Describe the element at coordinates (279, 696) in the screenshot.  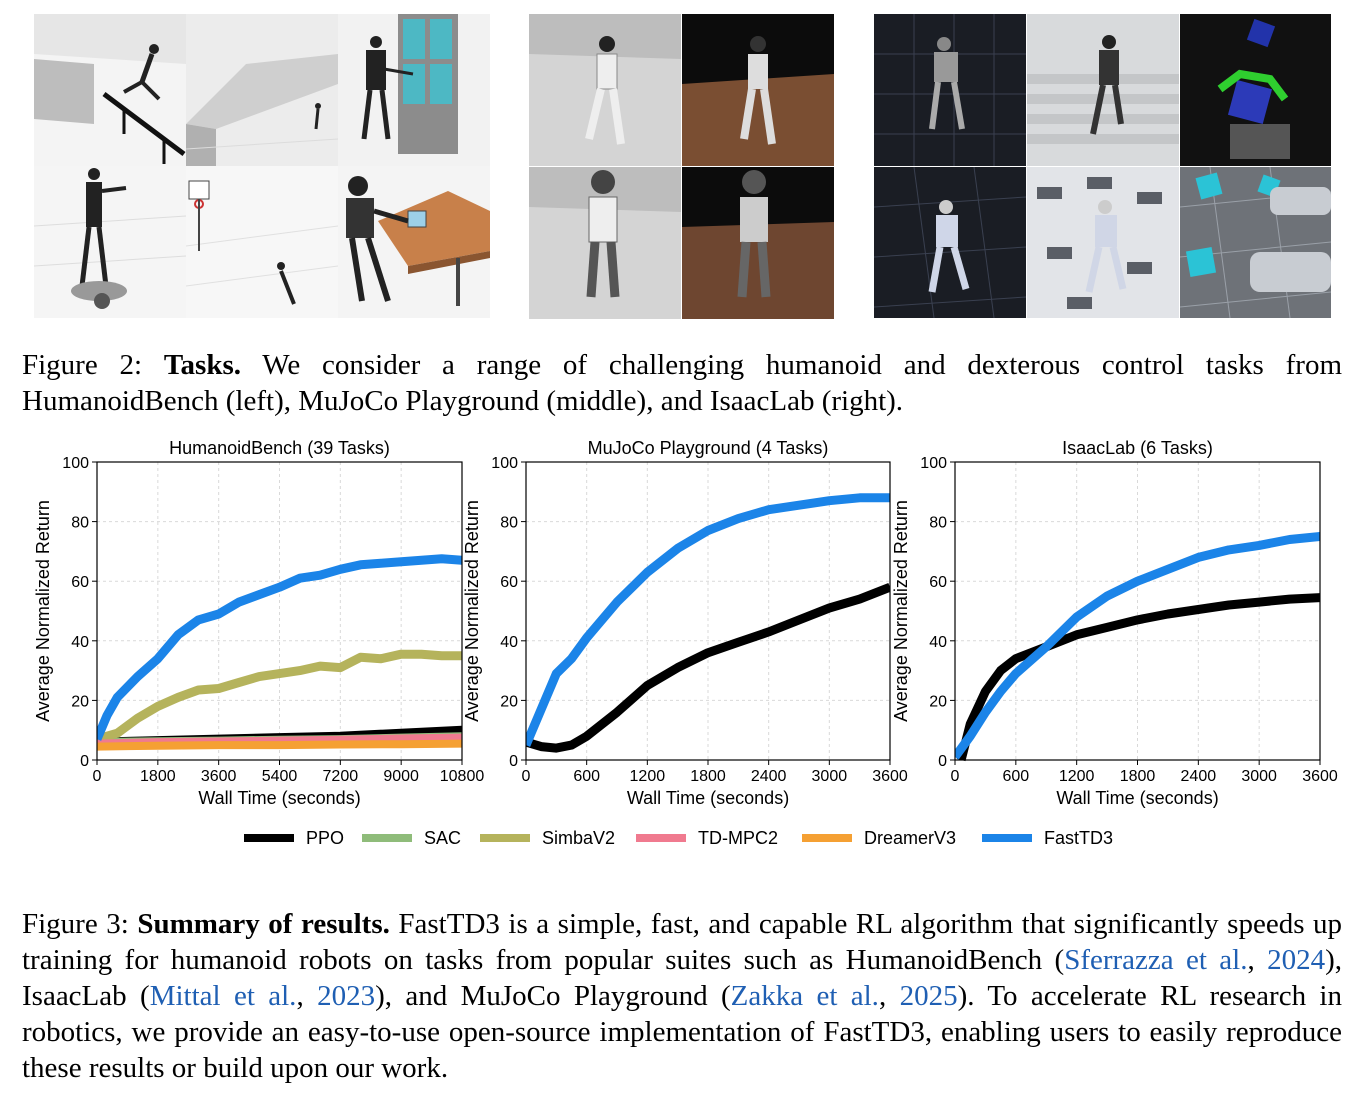
I see `series-line-simbav2` at that location.